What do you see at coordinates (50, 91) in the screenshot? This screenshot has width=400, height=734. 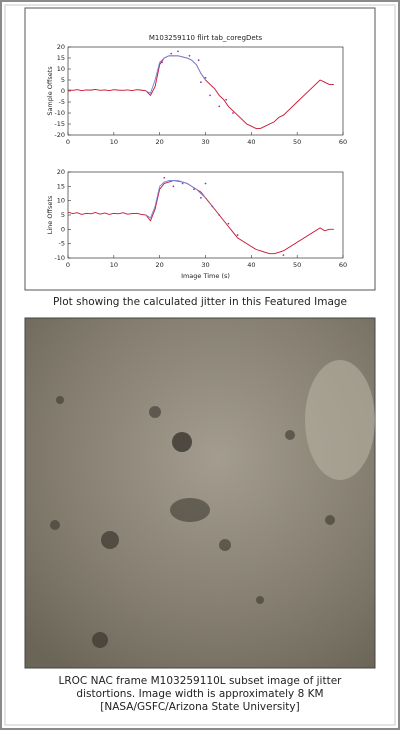 I see `y-axis-label: Sample Offsets` at bounding box center [50, 91].